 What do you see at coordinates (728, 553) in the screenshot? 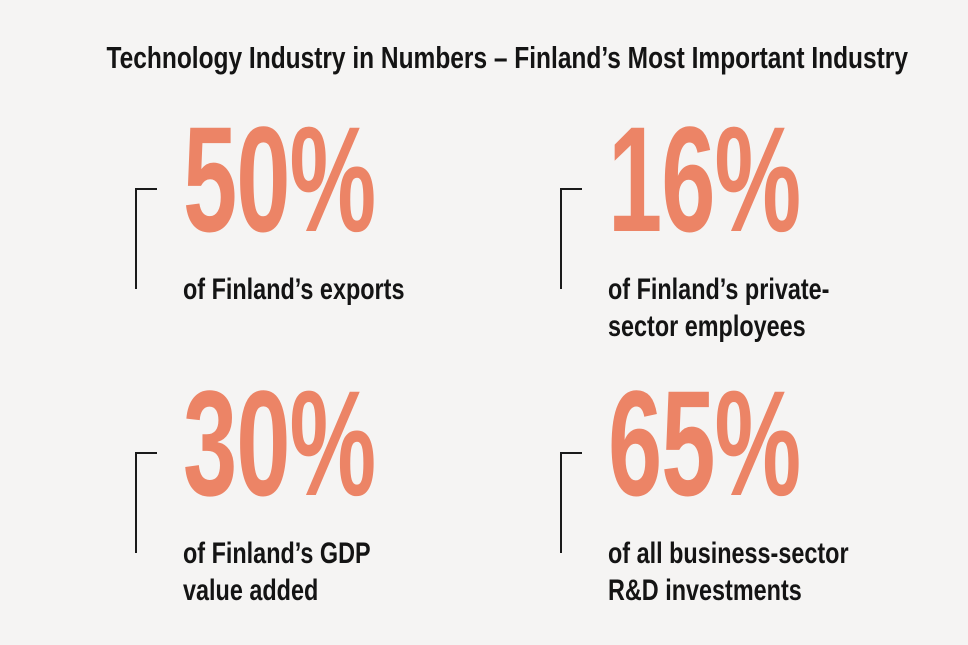
I see `stat-label-line: of all business-sector` at bounding box center [728, 553].